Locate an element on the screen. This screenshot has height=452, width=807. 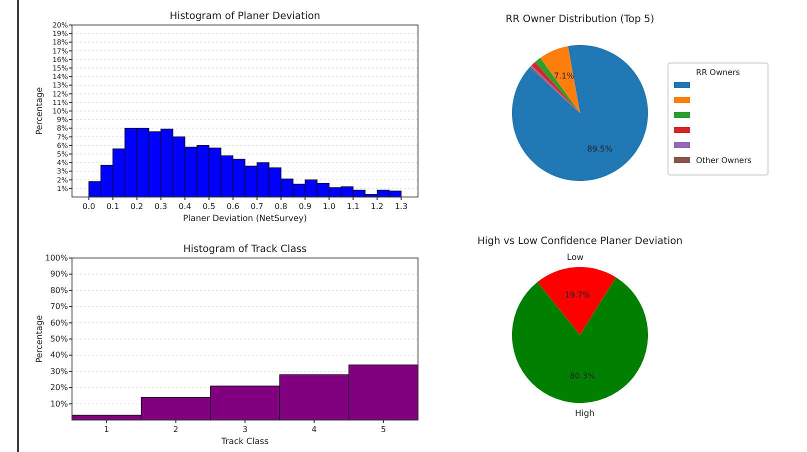
data-label: 89.5% is located at coordinates (600, 149).